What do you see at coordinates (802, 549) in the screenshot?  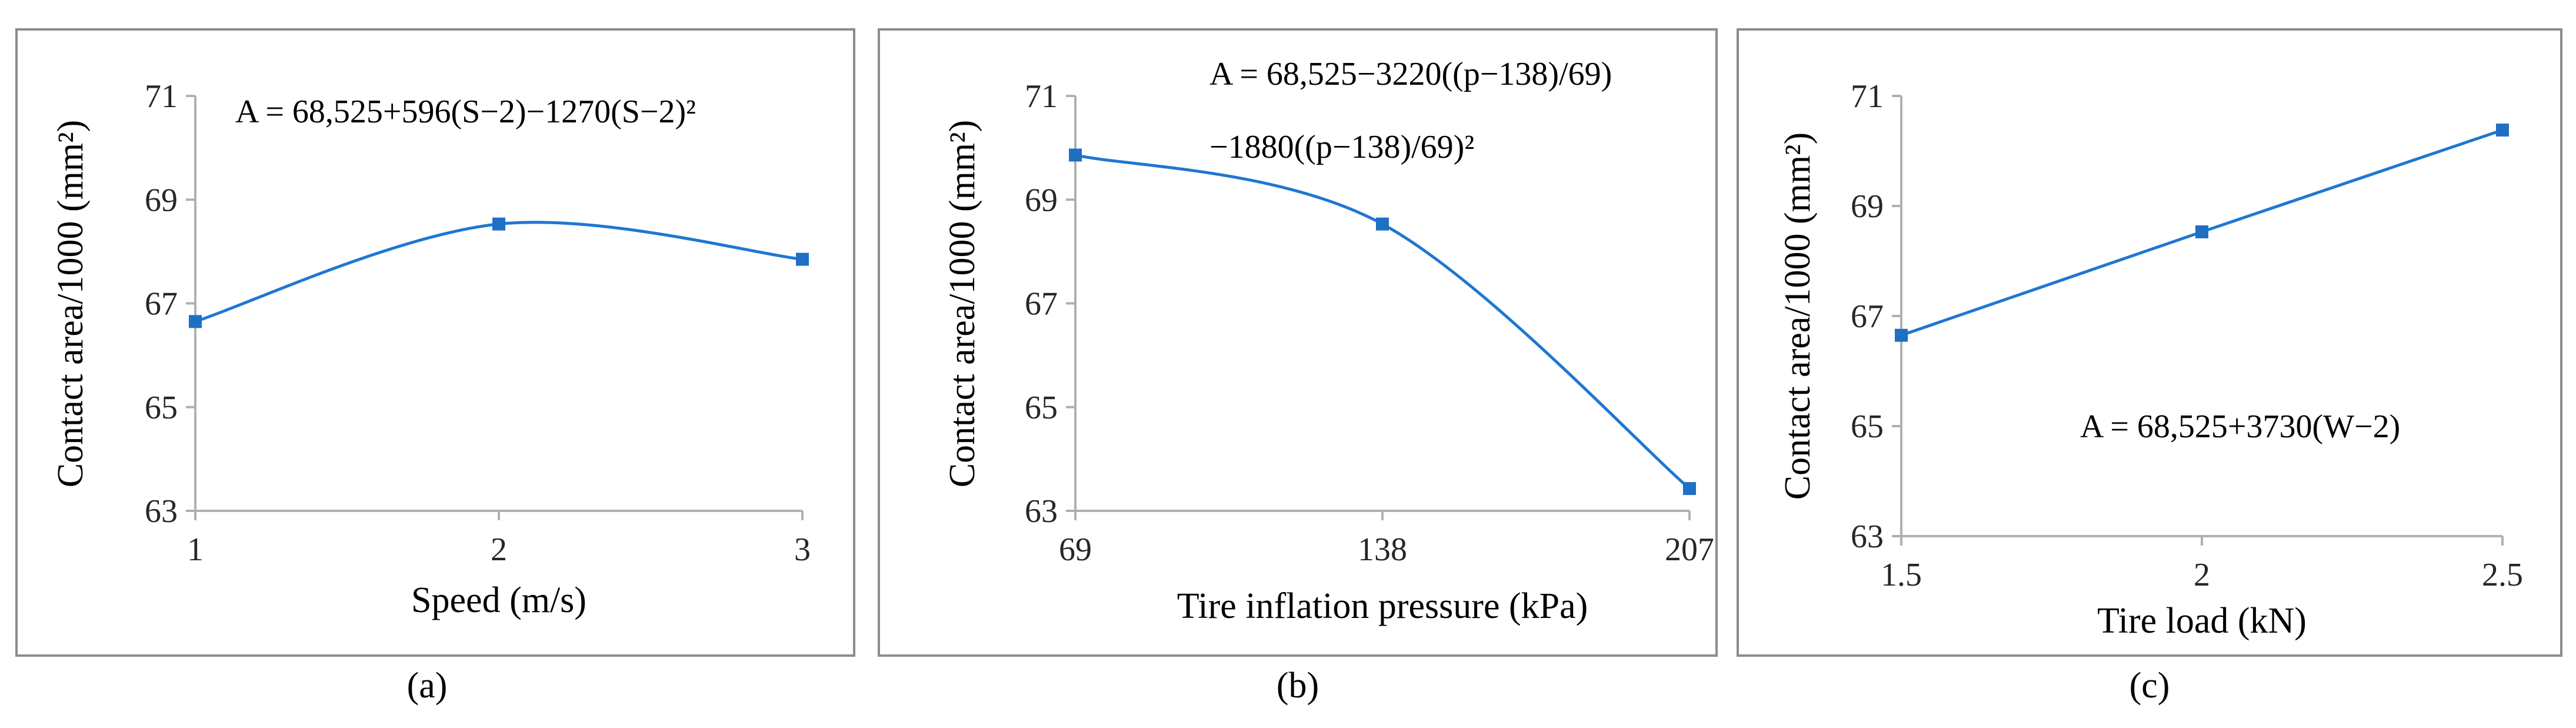 I see `x-tick-label: 3` at bounding box center [802, 549].